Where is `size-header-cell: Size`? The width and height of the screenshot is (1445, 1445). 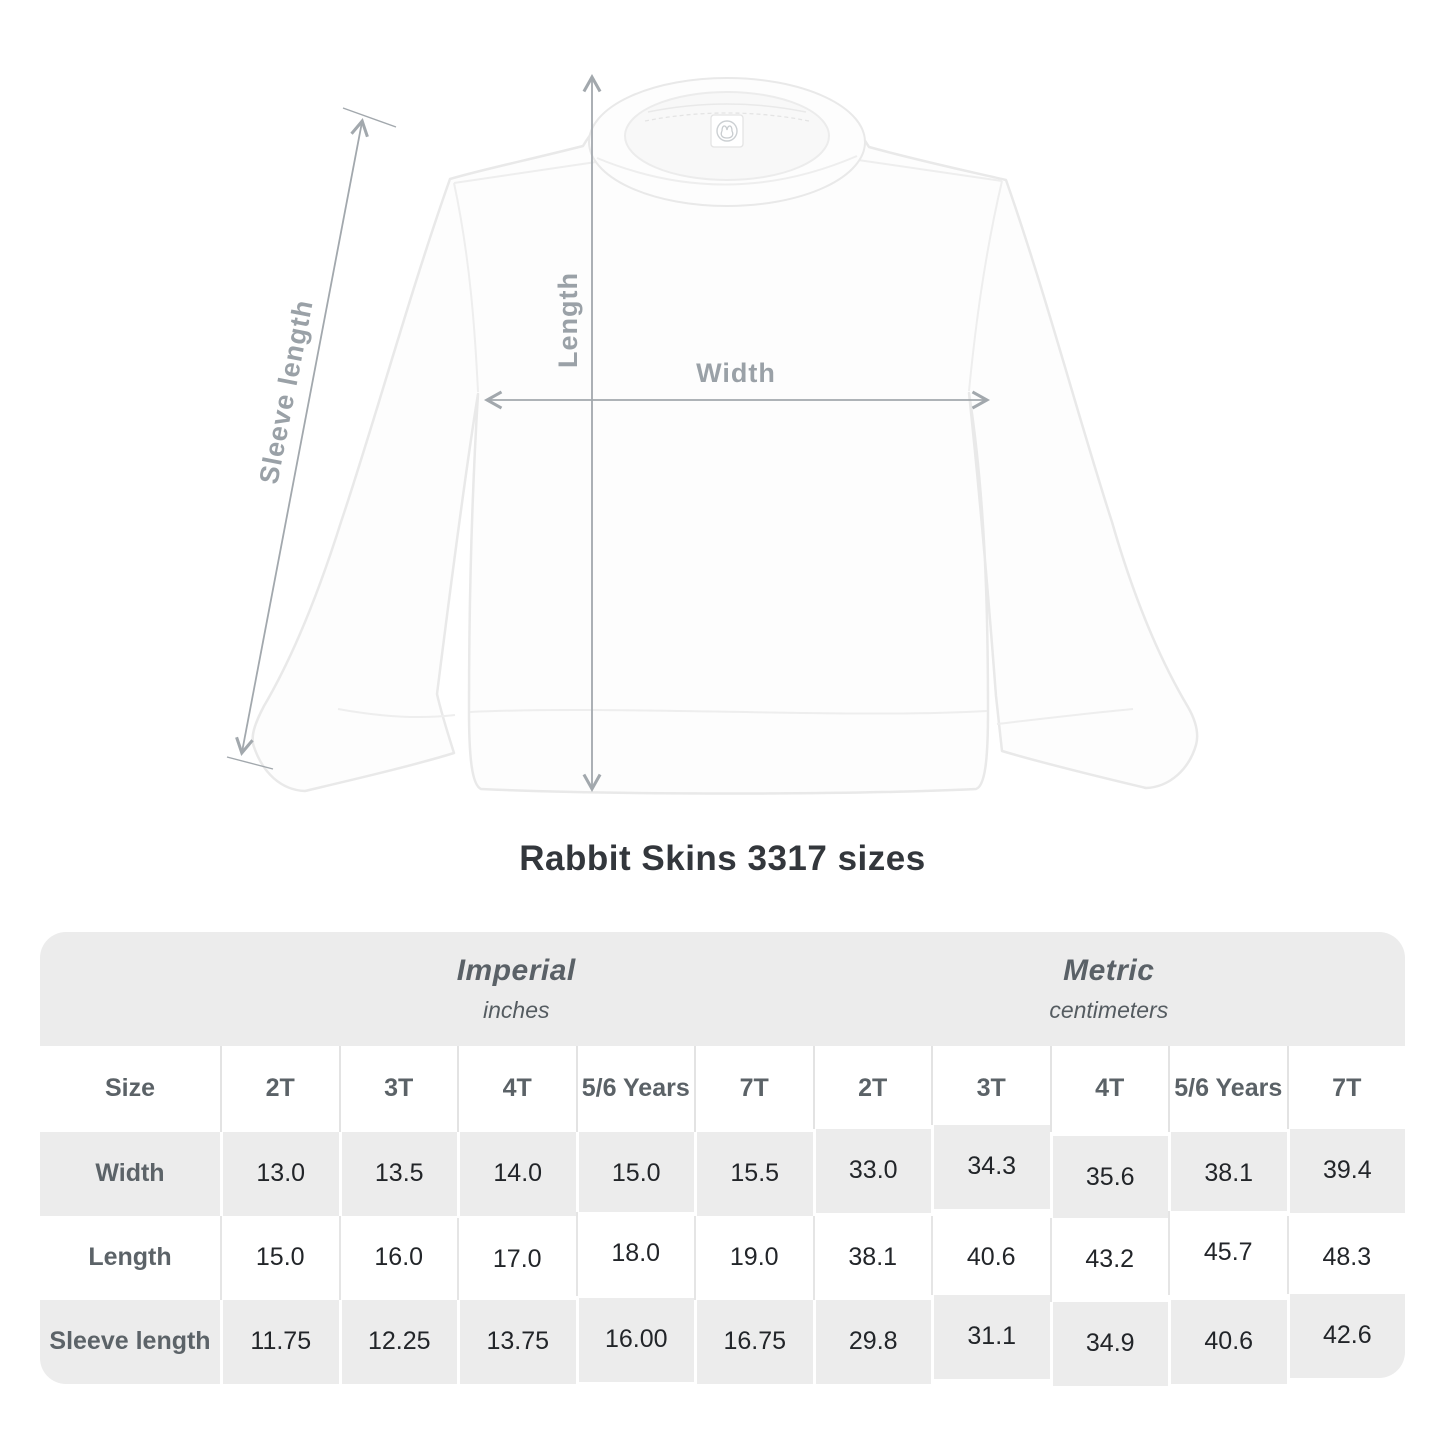 size-header-cell: Size is located at coordinates (130, 1088).